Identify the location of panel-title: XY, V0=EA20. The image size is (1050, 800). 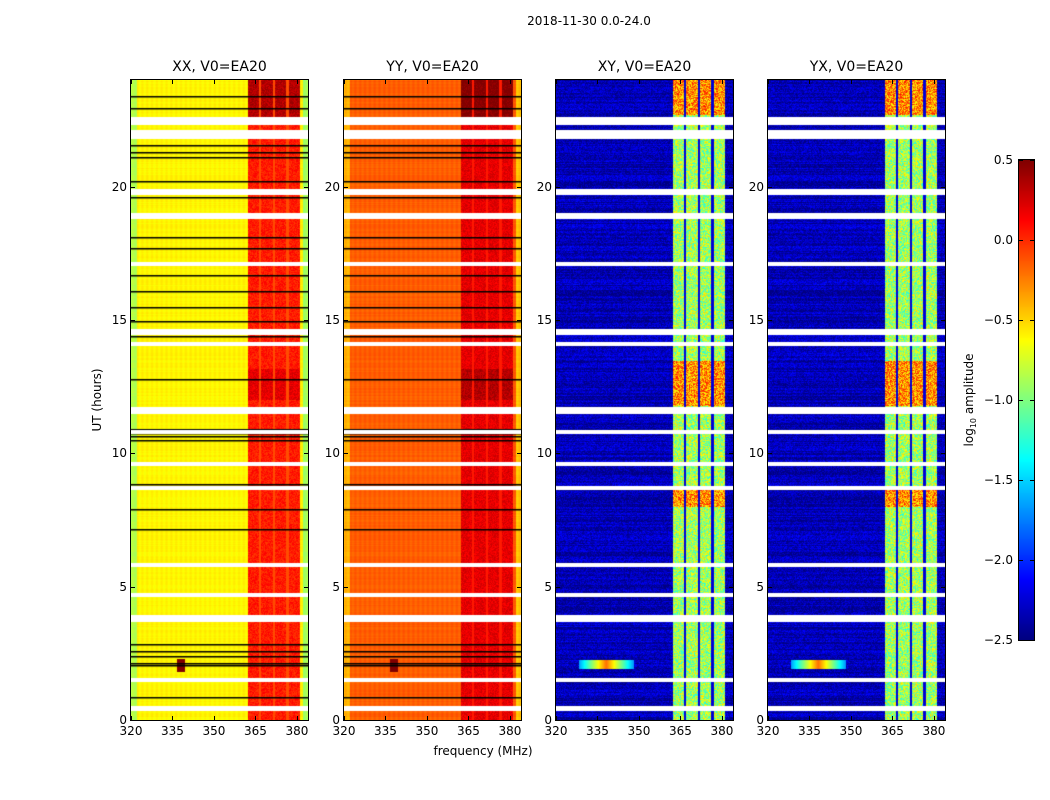
(644, 67).